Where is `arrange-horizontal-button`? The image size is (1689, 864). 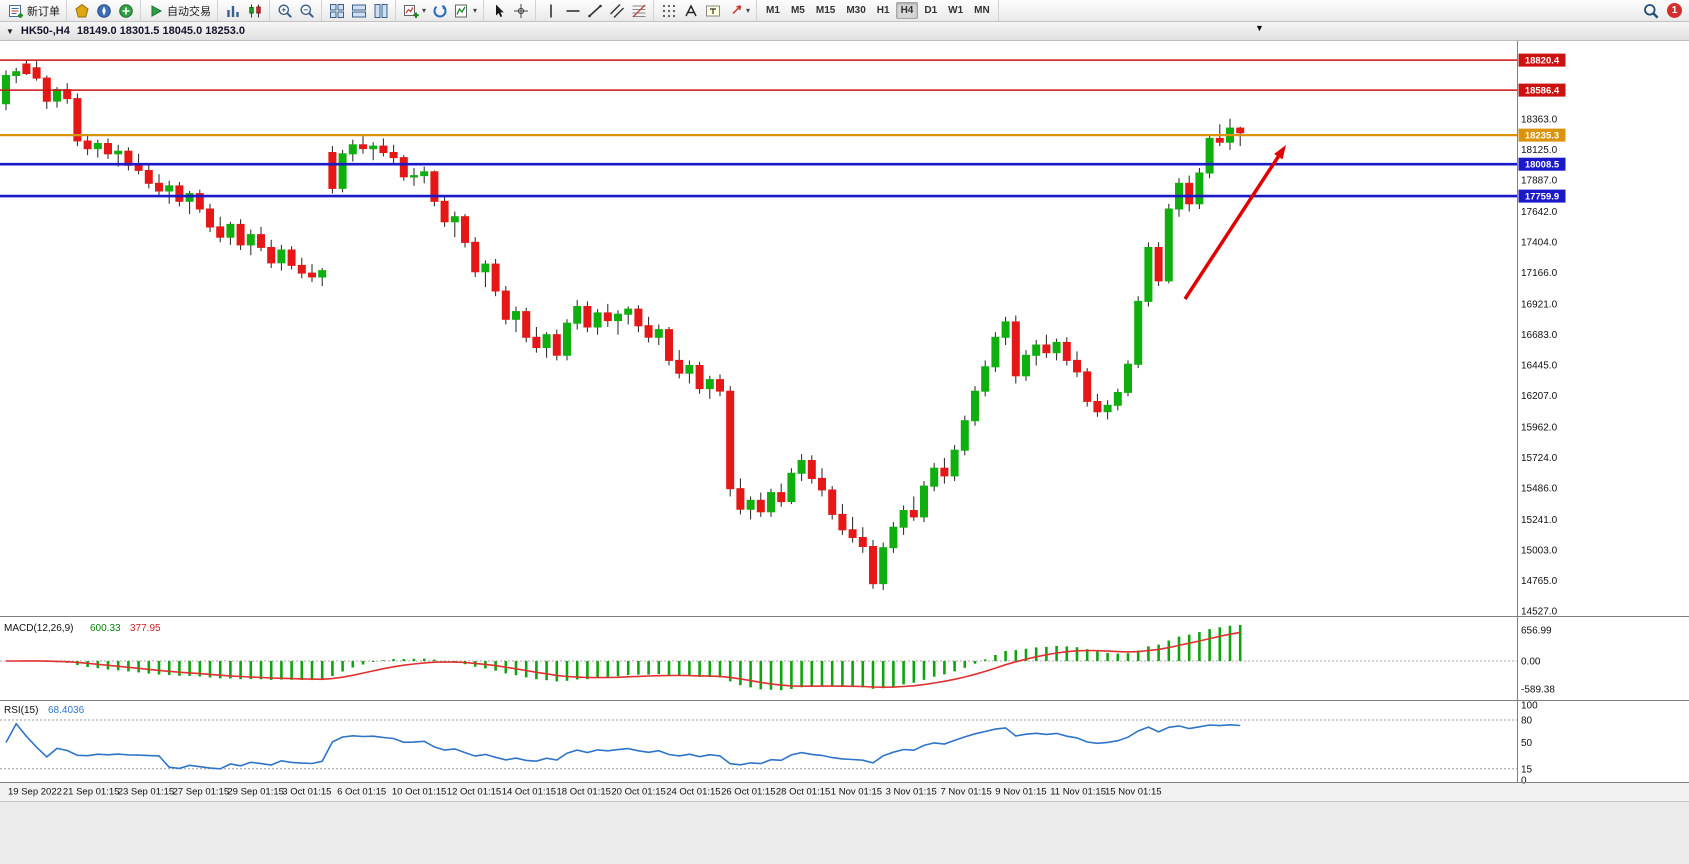
arrange-horizontal-button is located at coordinates (381, 11).